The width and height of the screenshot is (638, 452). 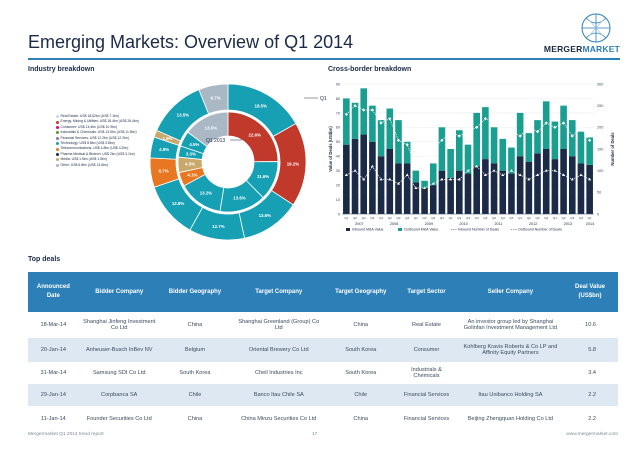 I want to click on column-header: Target Company, so click(x=279, y=292).